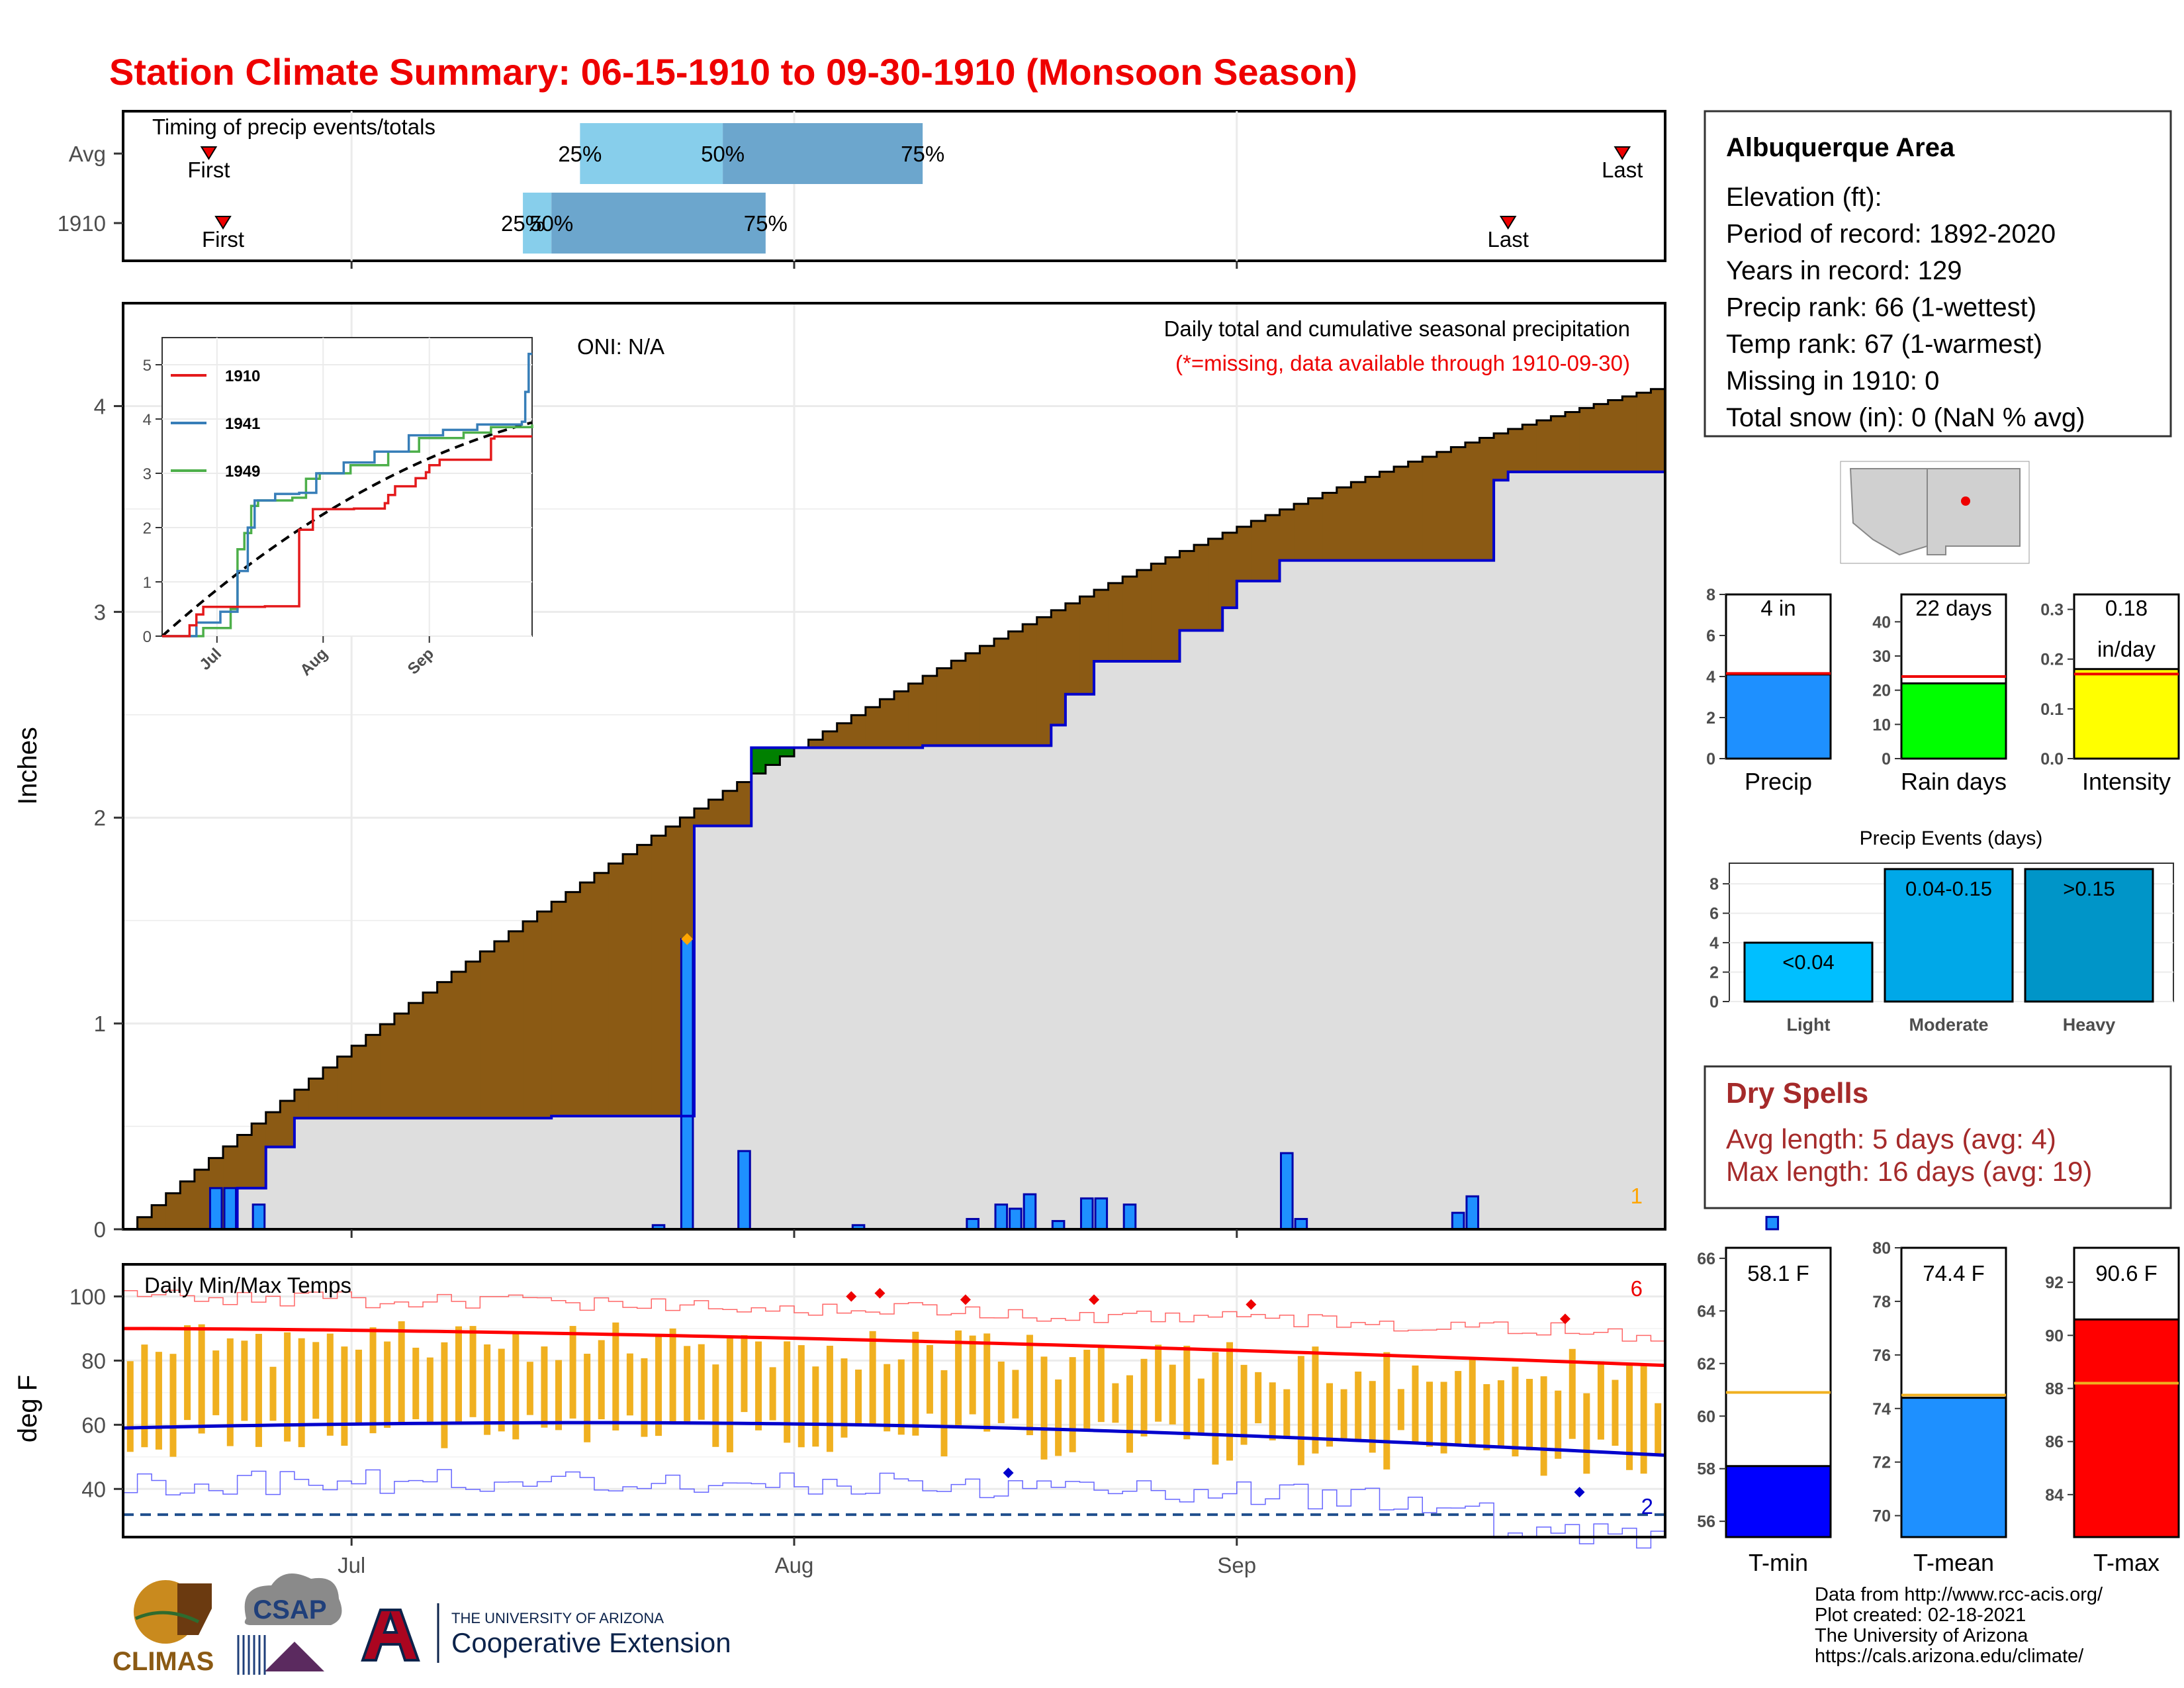 Image resolution: width=2184 pixels, height=1688 pixels. I want to click on temp-bar-ytick: 90, so click(2054, 1336).